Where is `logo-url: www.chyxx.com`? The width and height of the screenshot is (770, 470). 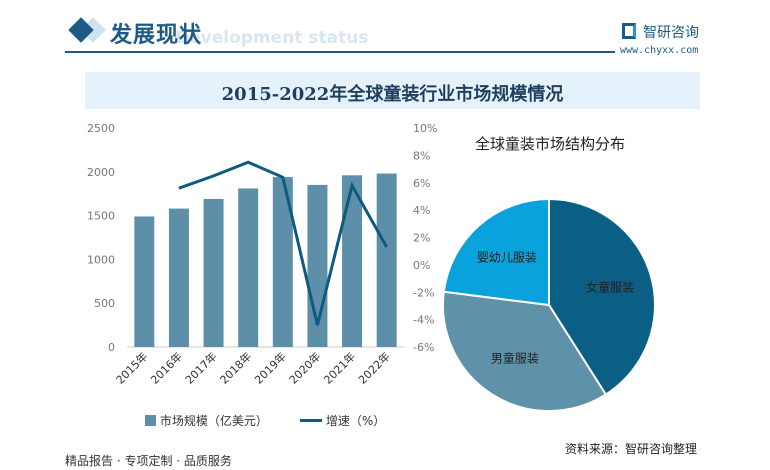 logo-url: www.chyxx.com is located at coordinates (659, 50).